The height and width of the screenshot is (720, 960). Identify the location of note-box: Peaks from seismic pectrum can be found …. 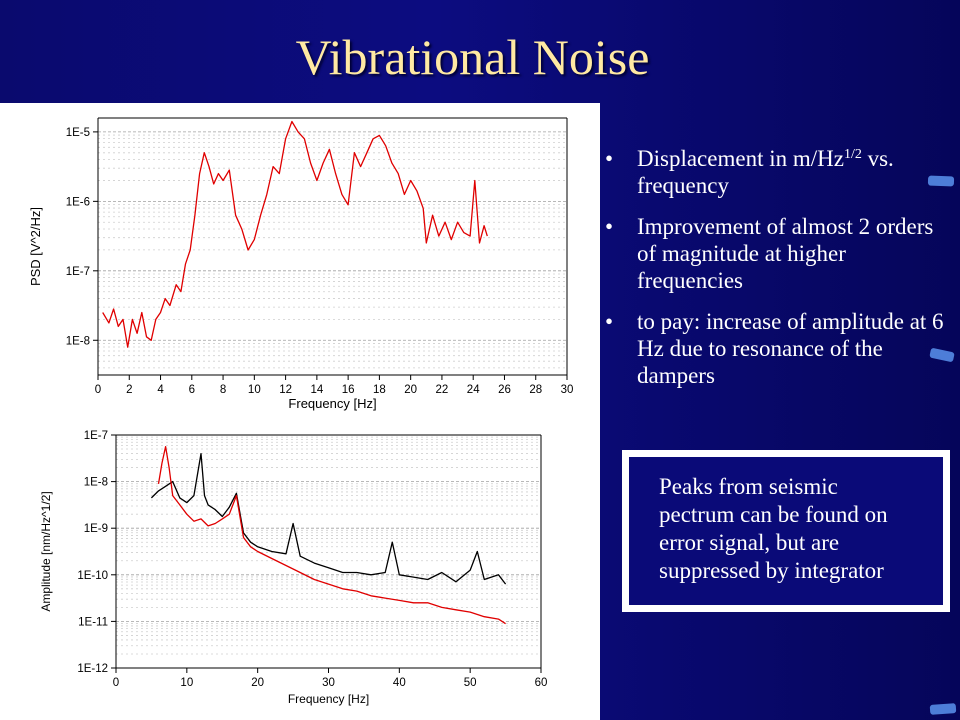
(786, 531).